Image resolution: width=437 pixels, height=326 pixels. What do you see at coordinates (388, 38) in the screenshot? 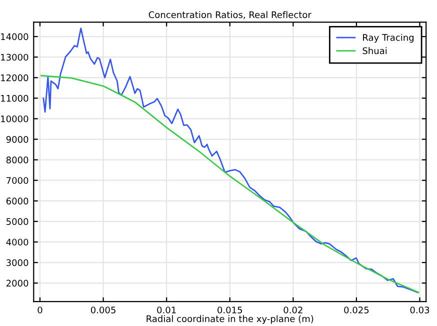
I see `legend-label: Ray Tracing` at bounding box center [388, 38].